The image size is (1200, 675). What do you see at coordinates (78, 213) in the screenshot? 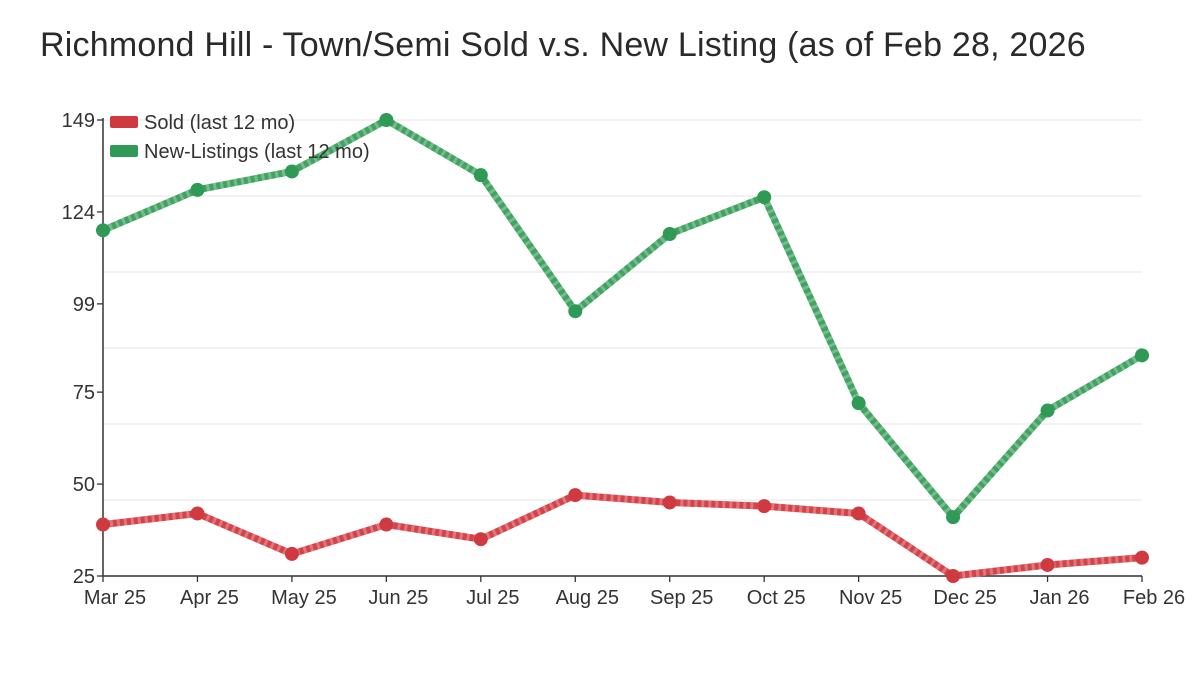
I see `y-tick-label: 124` at bounding box center [78, 213].